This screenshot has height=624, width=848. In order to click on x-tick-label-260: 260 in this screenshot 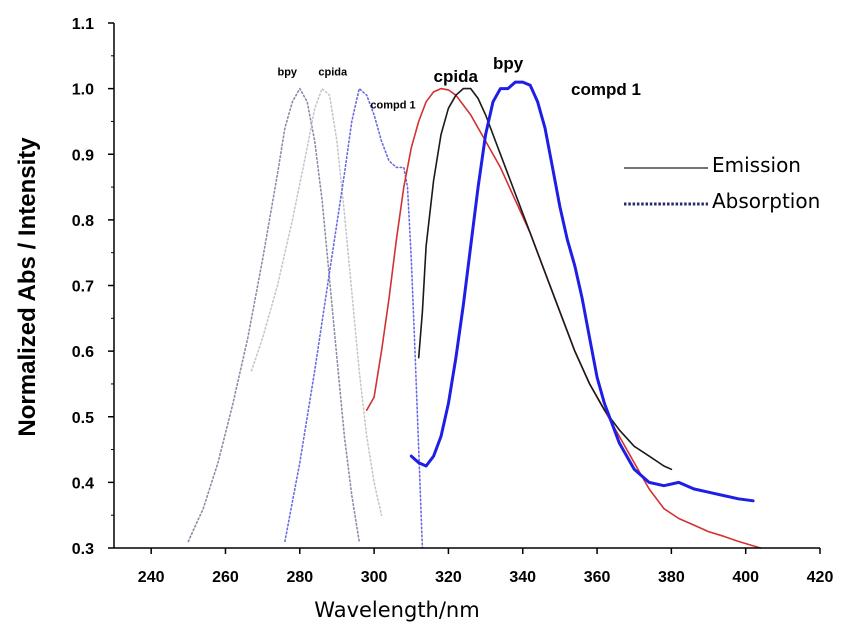, I will do `click(225, 577)`.